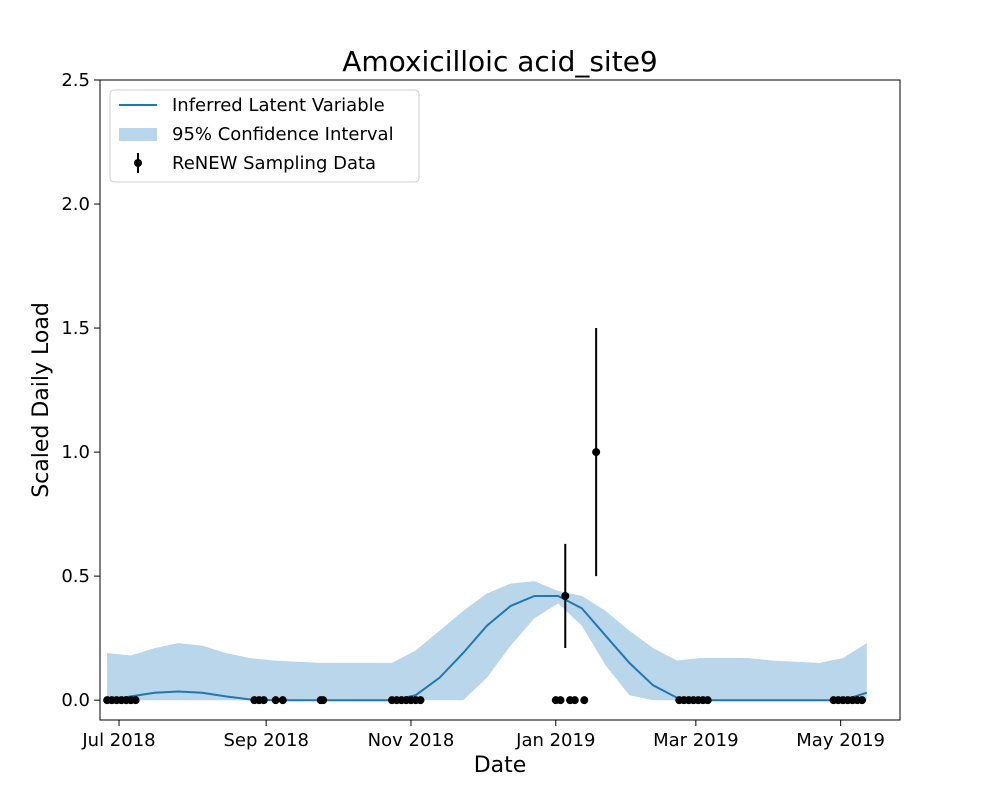  I want to click on legend-band-swatch, so click(138, 134).